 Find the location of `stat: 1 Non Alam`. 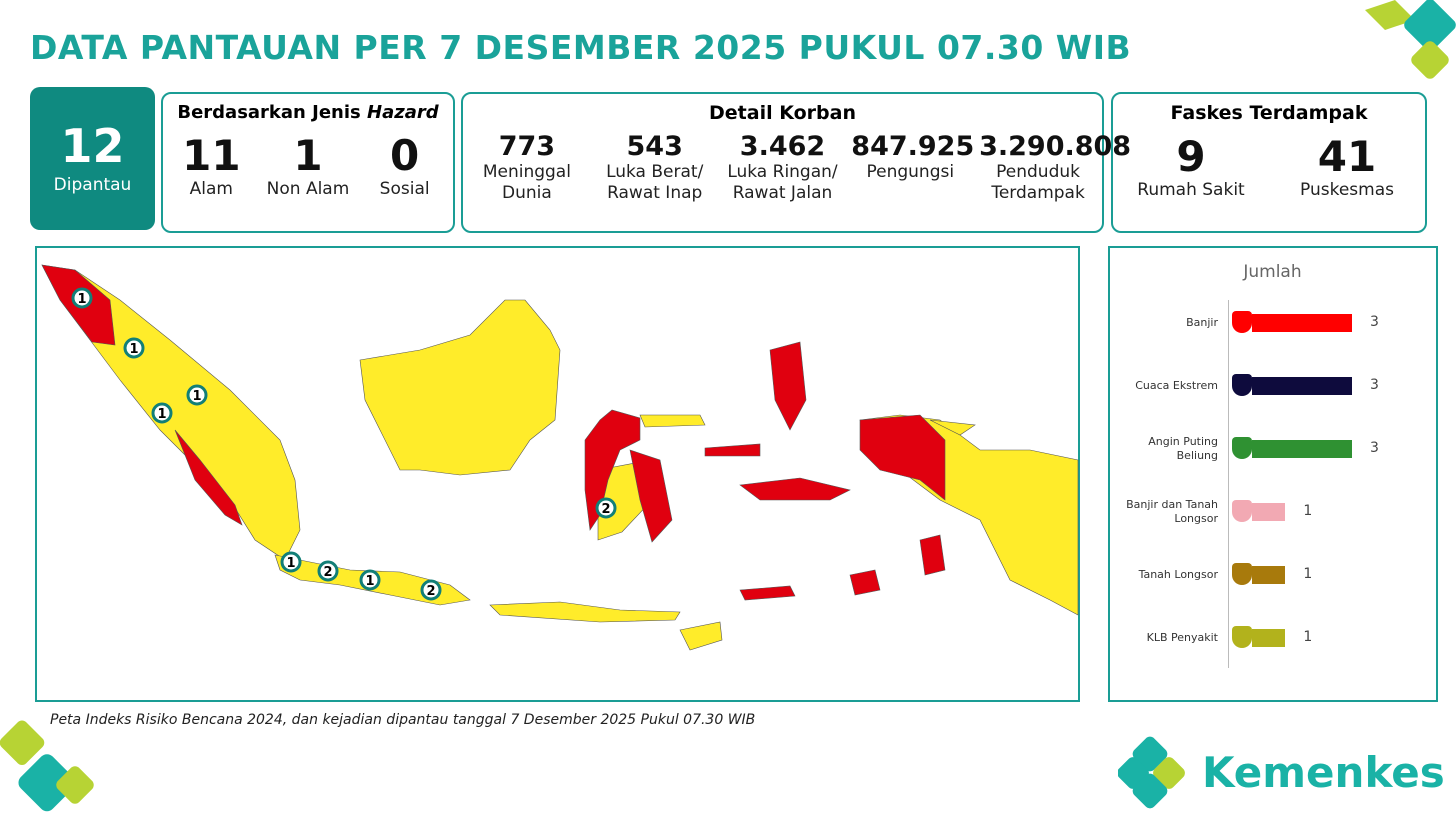

stat: 1 Non Alam is located at coordinates (308, 165).